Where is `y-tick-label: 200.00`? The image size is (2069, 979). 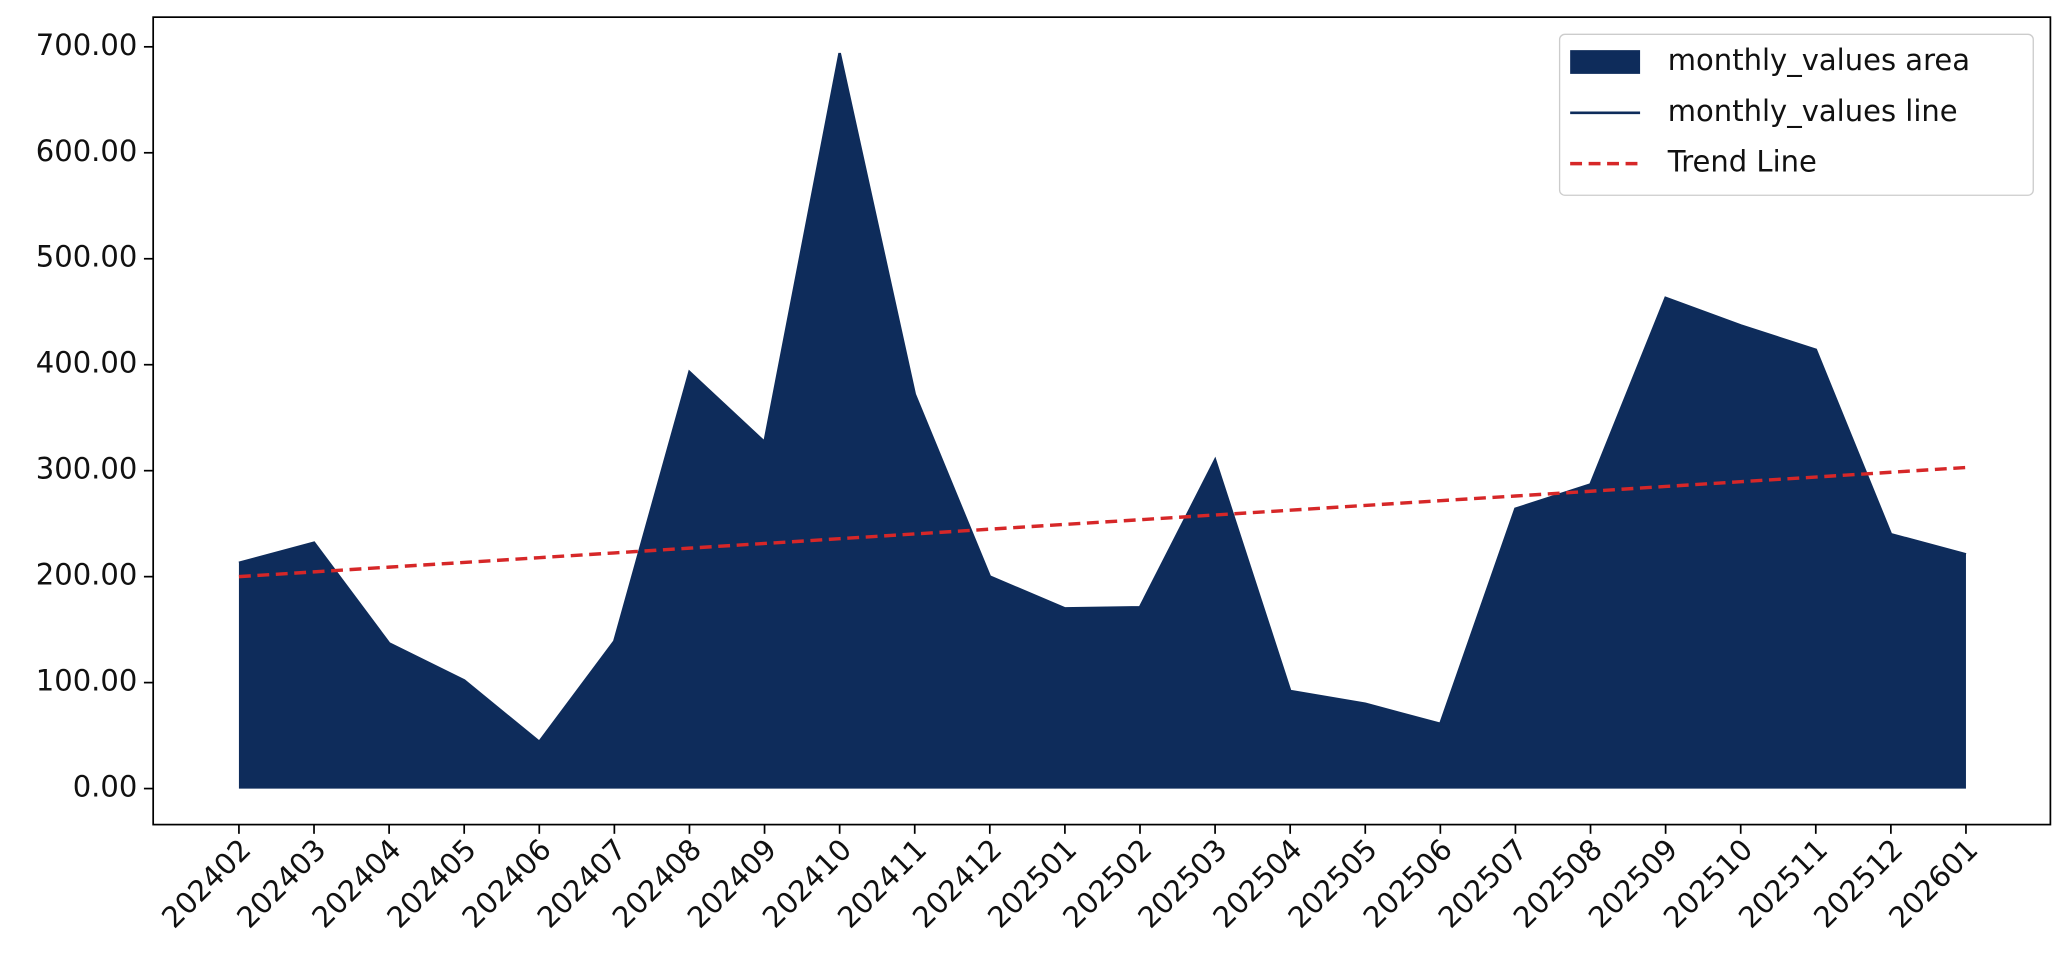
y-tick-label: 200.00 is located at coordinates (87, 575).